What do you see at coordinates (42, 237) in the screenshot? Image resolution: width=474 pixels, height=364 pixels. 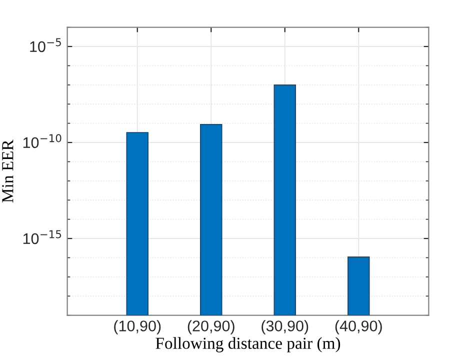 I see `y-tick-label: 10$^{−15}$` at bounding box center [42, 237].